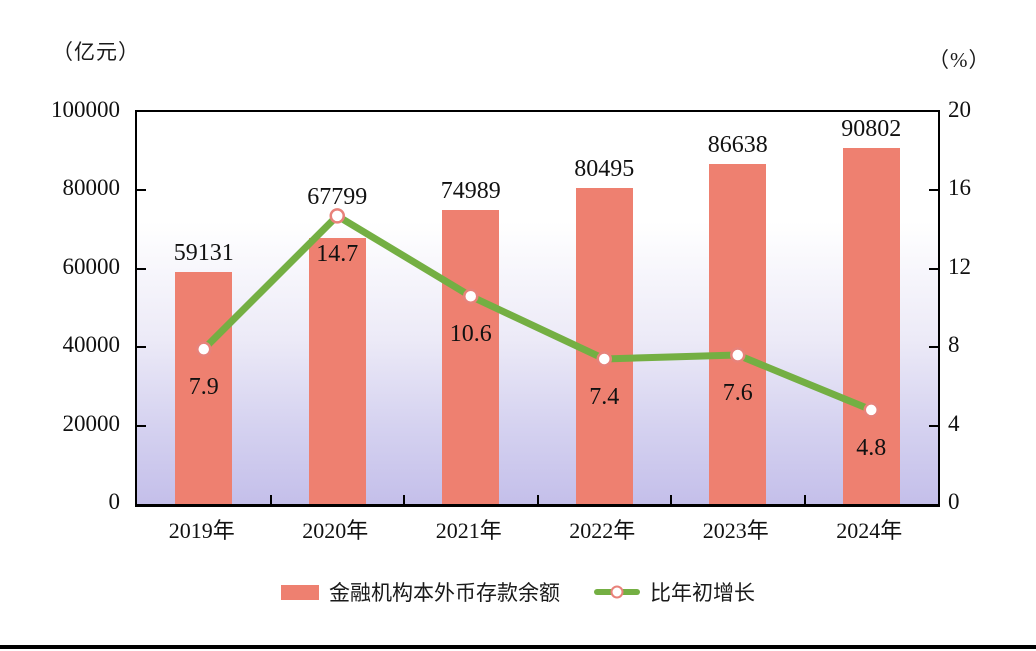  Describe the element at coordinates (737, 145) in the screenshot. I see `bar-value-label: 86638` at that location.